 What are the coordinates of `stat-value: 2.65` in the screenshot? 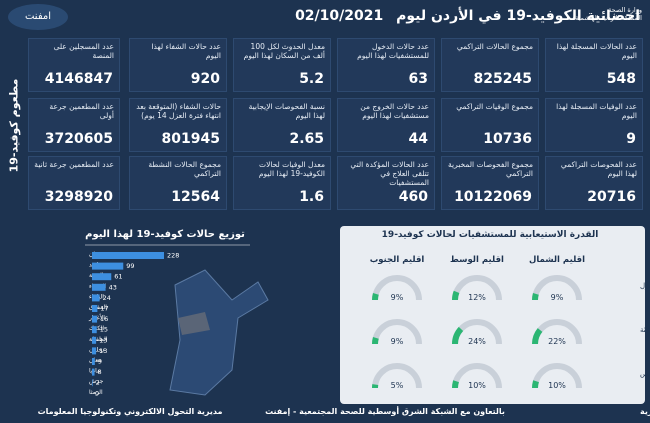 It's located at (306, 139).